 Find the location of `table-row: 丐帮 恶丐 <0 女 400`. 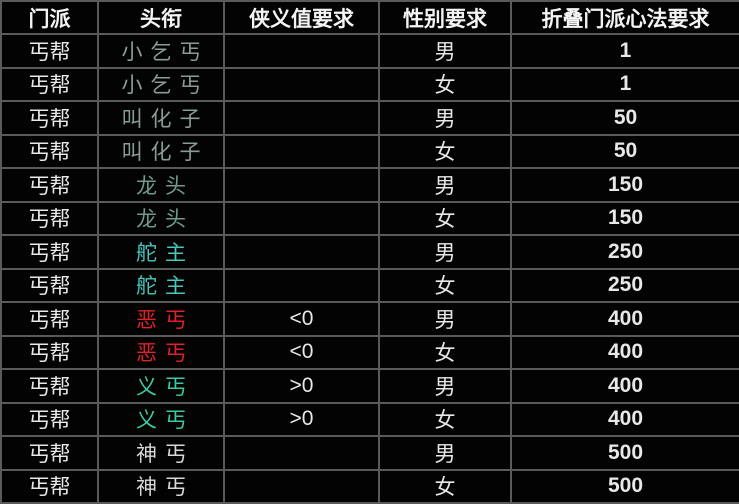

table-row: 丐帮 恶丐 <0 女 400 is located at coordinates (369, 352).